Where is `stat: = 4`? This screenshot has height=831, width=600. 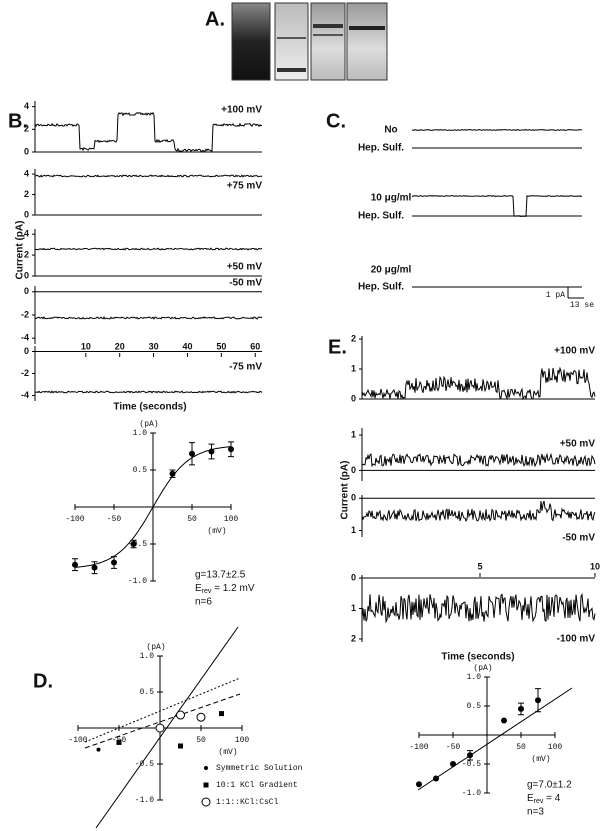
stat: = 4 is located at coordinates (551, 798).